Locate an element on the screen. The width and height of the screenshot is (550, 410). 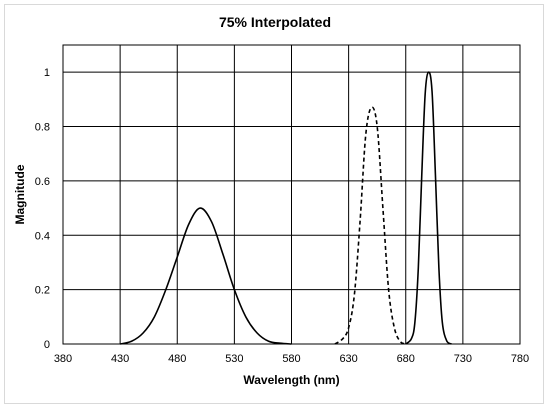
x-tick-label: 480 is located at coordinates (177, 359).